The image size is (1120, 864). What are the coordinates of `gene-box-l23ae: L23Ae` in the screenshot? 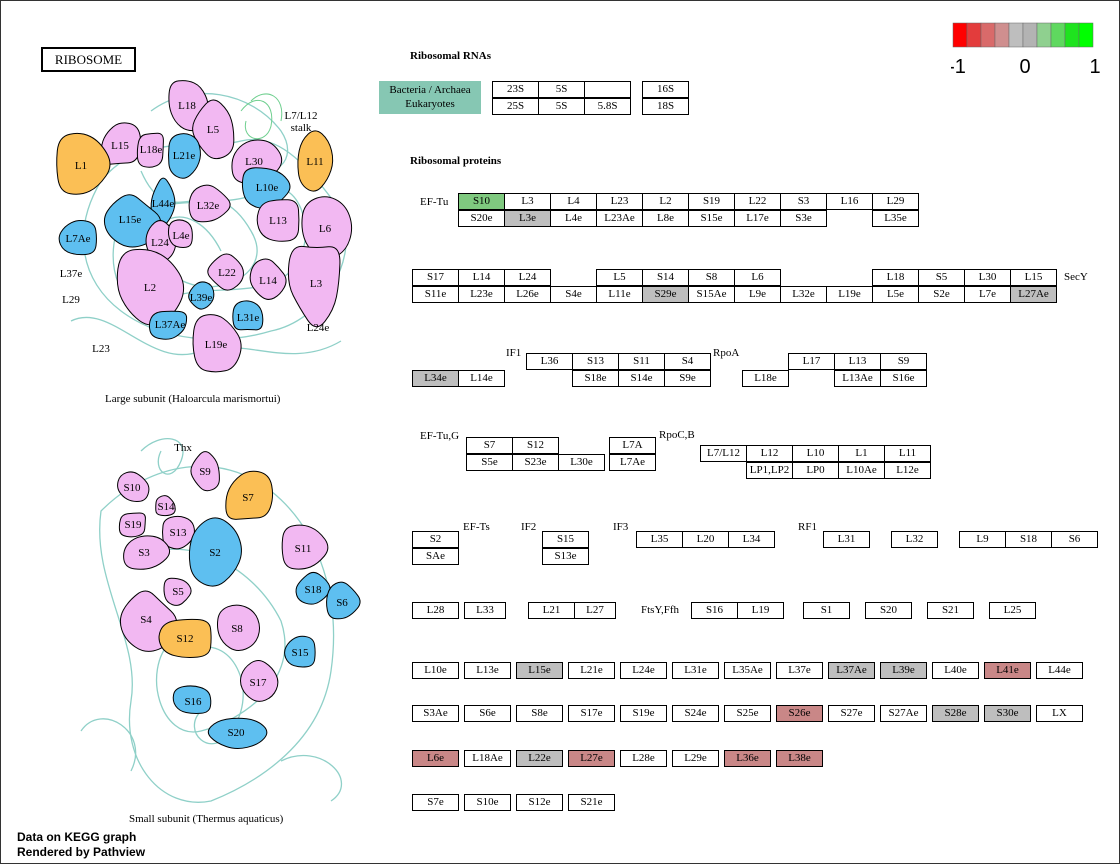 It's located at (619, 218).